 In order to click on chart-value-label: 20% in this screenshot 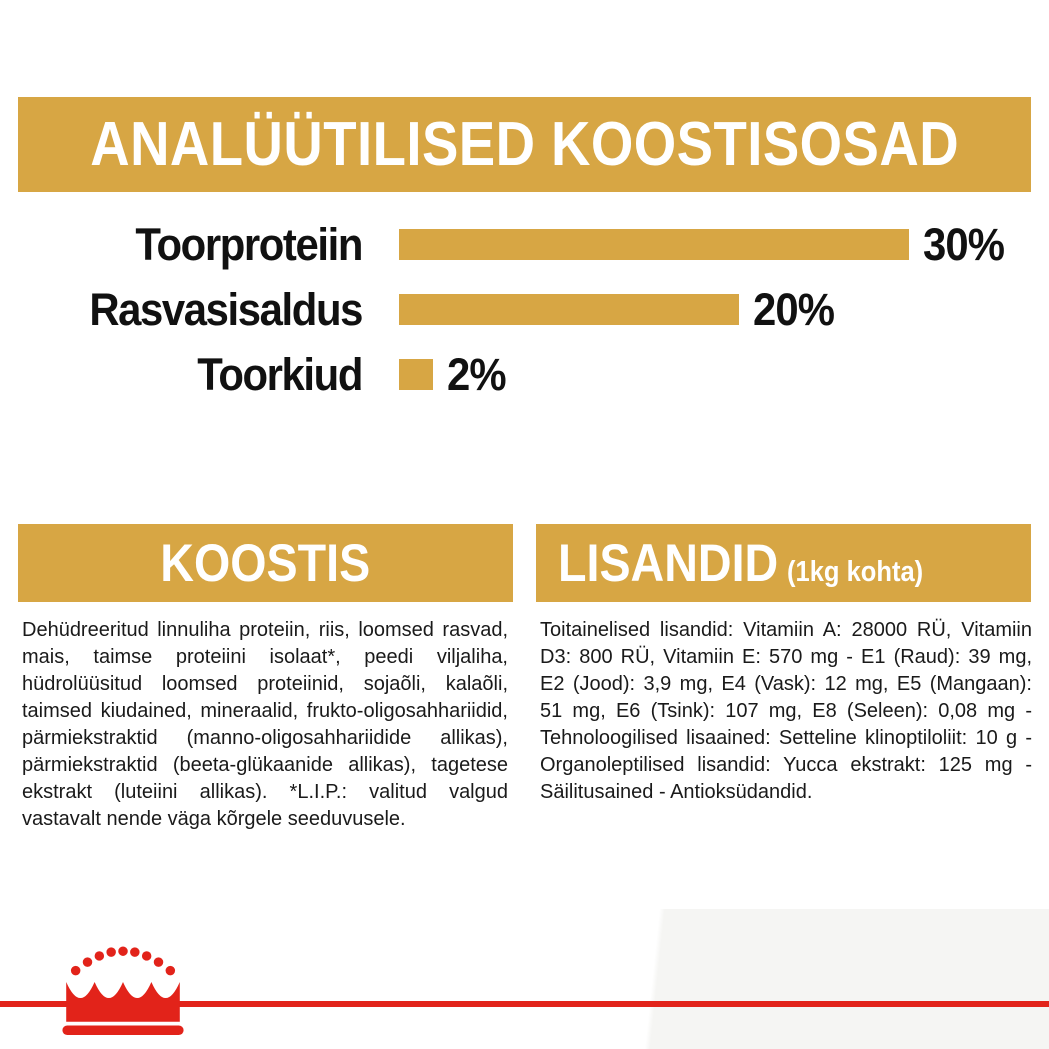, I will do `click(794, 309)`.